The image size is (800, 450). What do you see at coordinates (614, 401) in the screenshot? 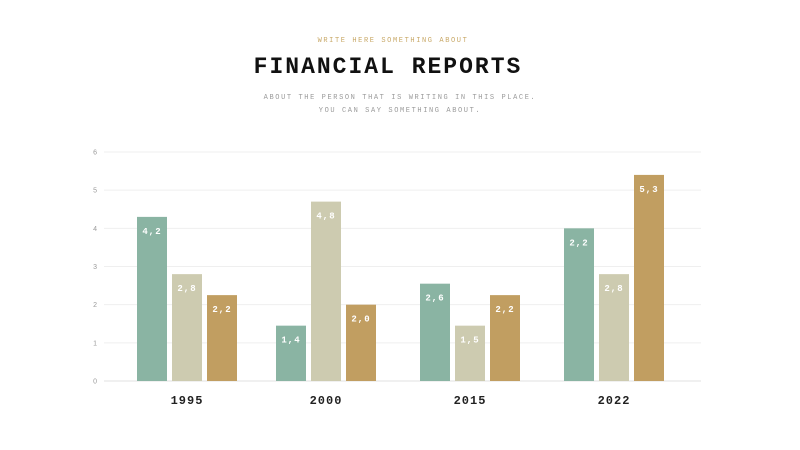
I see `x-category-label: 2022` at bounding box center [614, 401].